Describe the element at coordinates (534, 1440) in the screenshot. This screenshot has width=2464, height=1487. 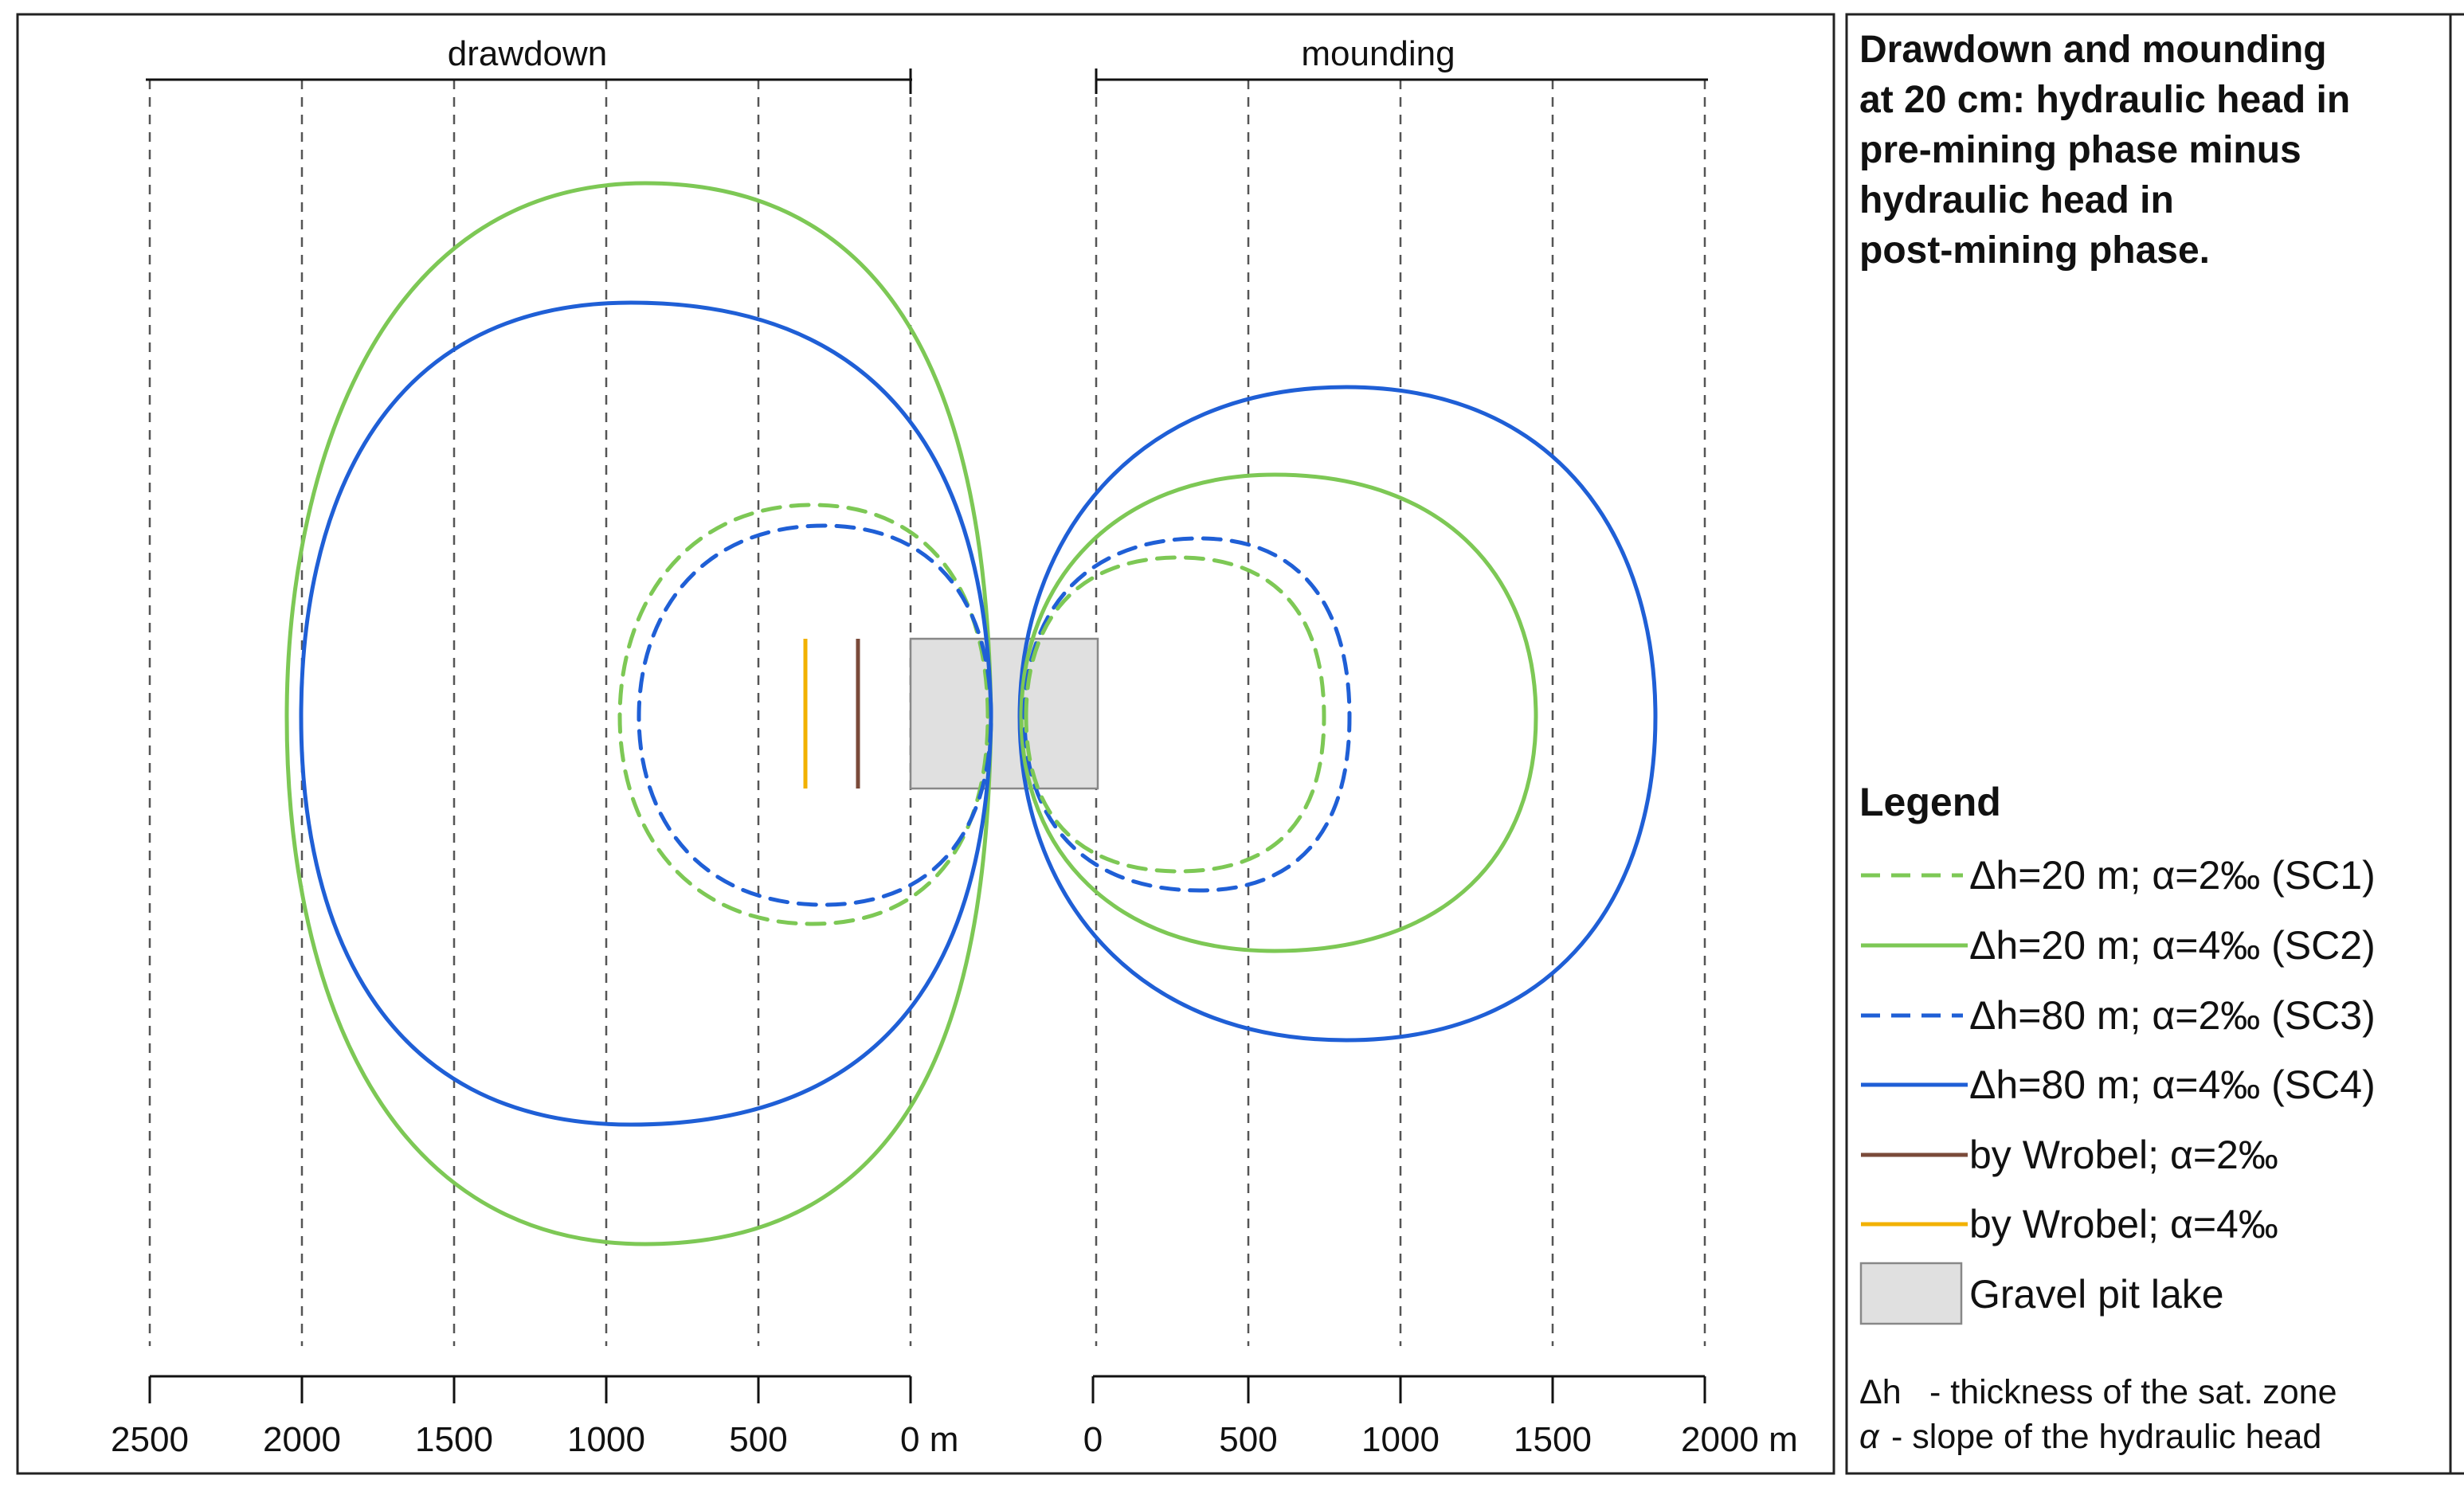
I see `drawdown-tick-labels: 2500 2000 1500 1000 500 0 m` at that location.